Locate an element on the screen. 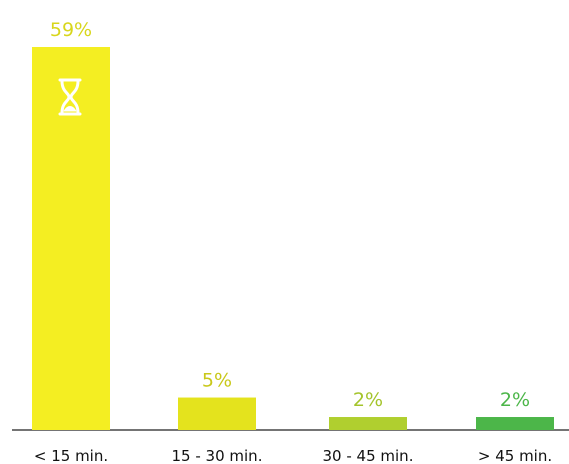  value-label: 5% is located at coordinates (217, 381).